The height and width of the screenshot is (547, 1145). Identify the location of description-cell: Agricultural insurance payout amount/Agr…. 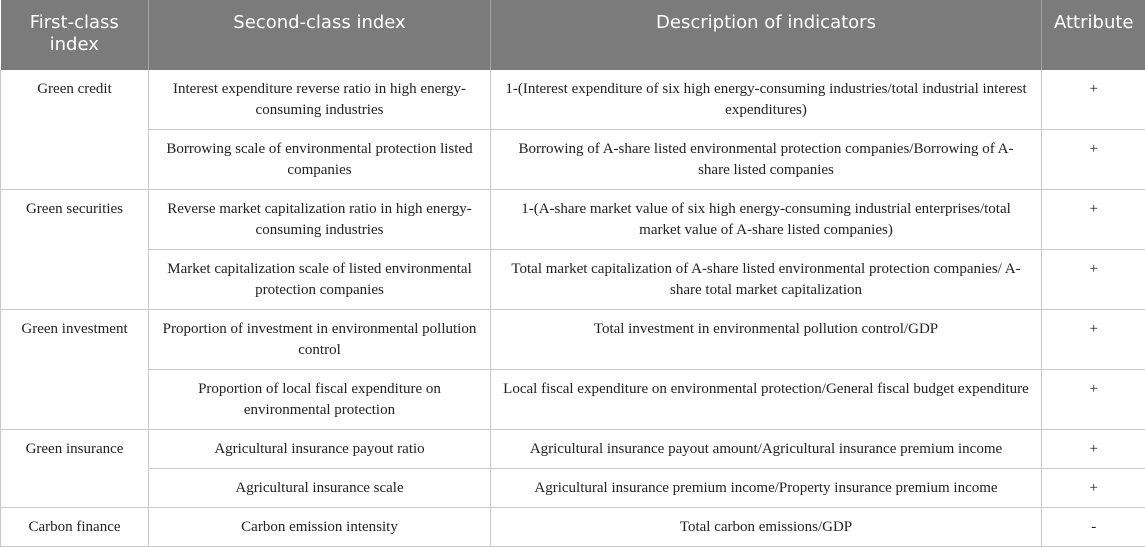
(766, 449).